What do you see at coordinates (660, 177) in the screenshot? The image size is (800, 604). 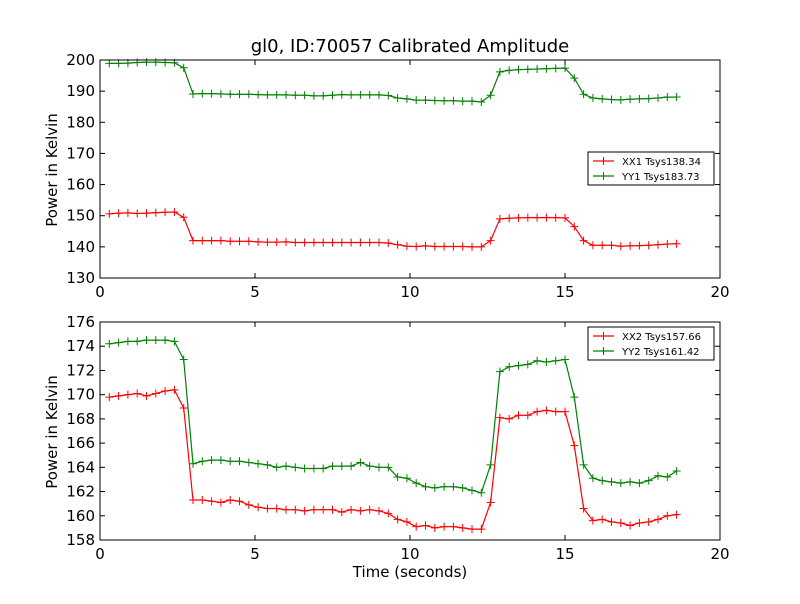 I see `legend-label: YY1 Tsys183.73` at bounding box center [660, 177].